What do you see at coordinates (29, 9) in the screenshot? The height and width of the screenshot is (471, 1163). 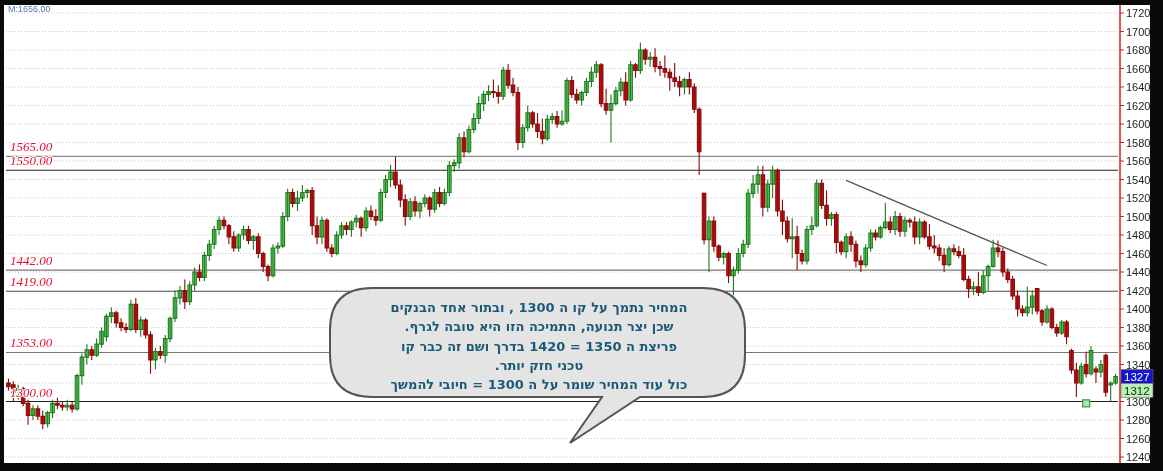 I see `annotation: M:1656.00` at bounding box center [29, 9].